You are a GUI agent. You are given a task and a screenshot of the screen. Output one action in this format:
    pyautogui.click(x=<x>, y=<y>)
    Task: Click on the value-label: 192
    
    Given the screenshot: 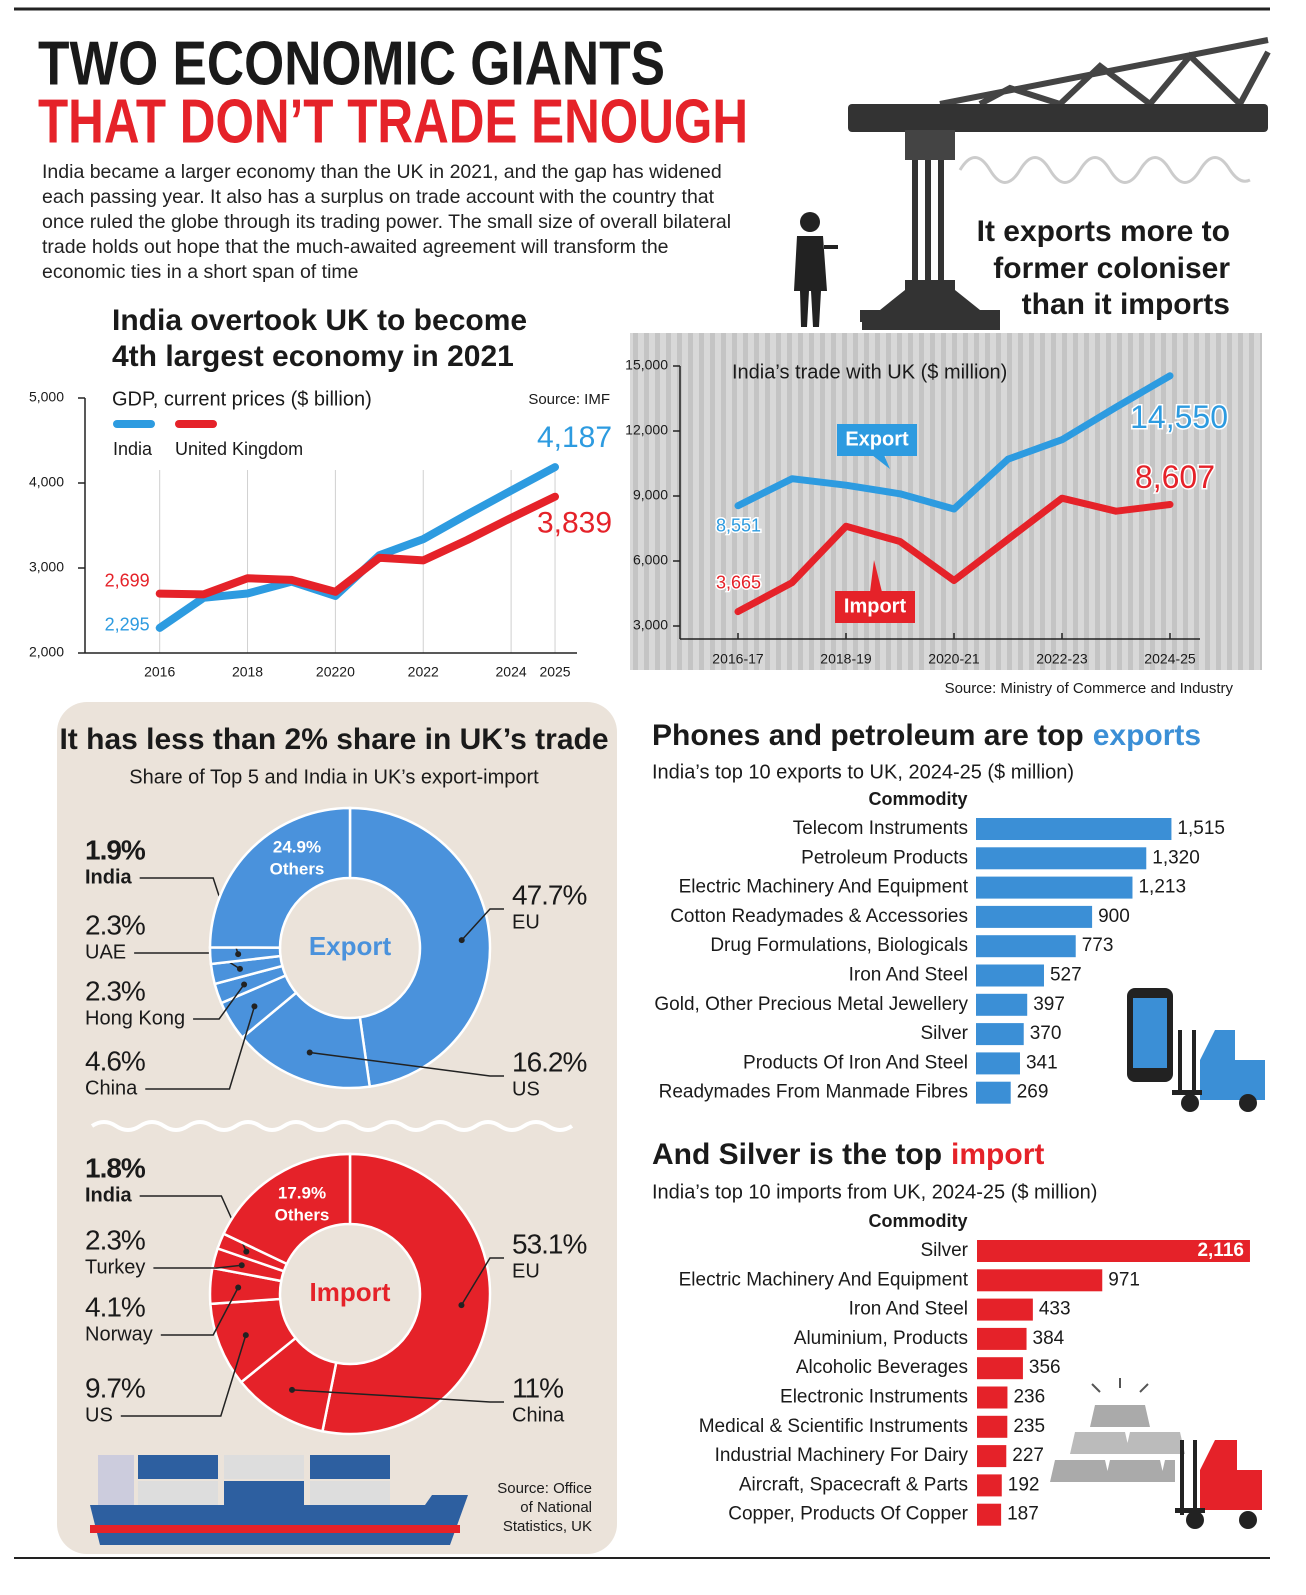 What is the action you would take?
    pyautogui.click(x=1024, y=1484)
    